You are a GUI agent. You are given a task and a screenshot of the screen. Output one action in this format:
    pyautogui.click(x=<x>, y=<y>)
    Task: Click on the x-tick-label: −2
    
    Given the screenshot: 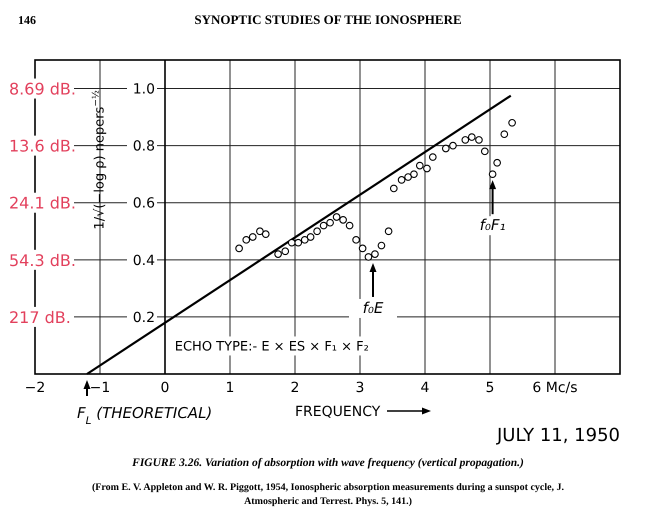 What is the action you would take?
    pyautogui.click(x=35, y=388)
    